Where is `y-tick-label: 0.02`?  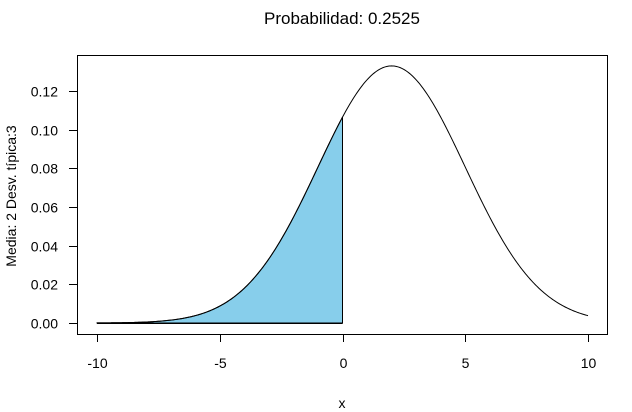
y-tick-label: 0.02 is located at coordinates (44, 285).